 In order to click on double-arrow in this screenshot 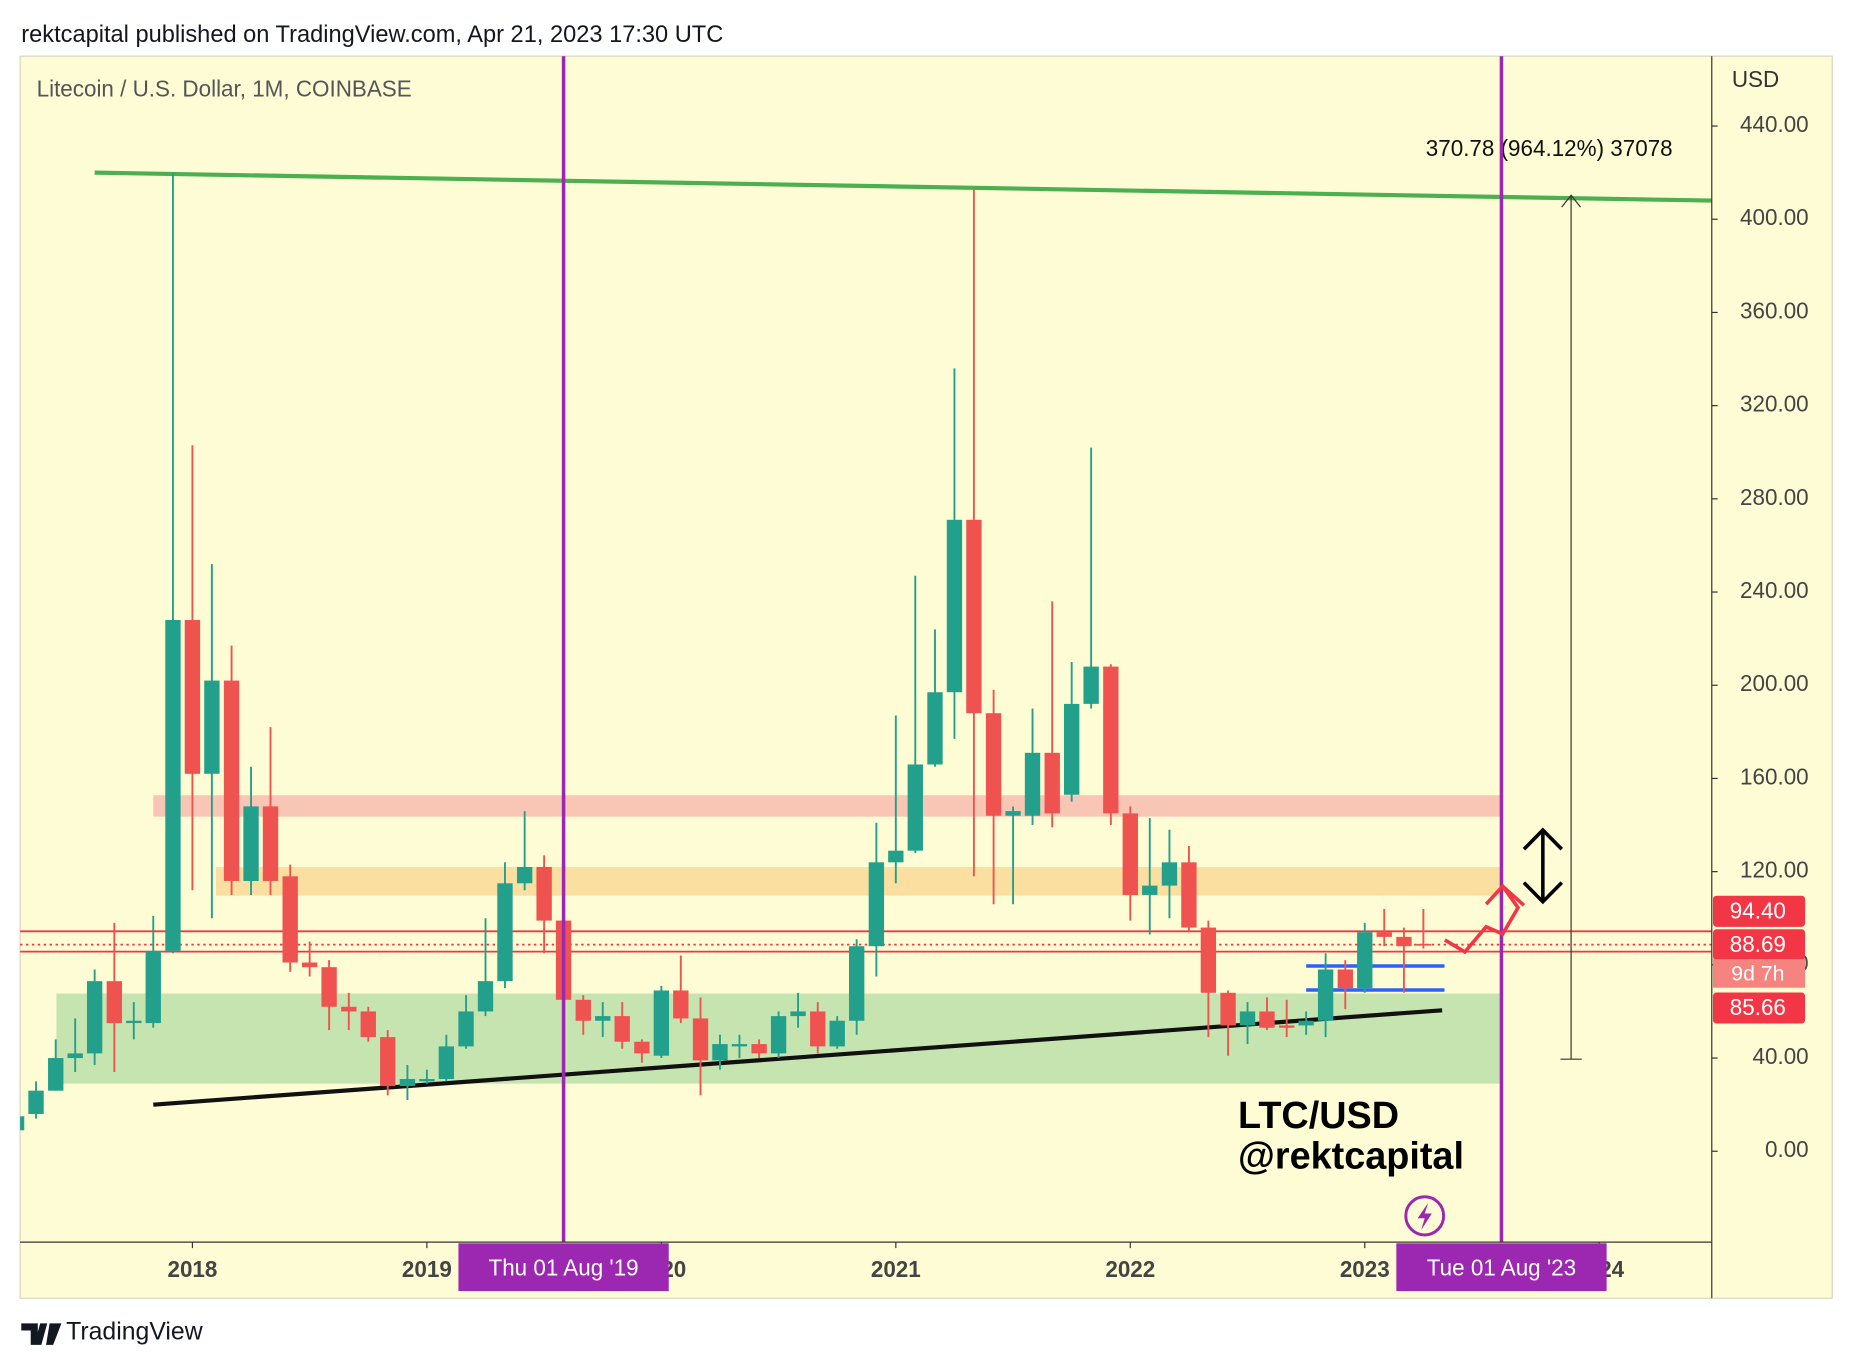, I will do `click(1543, 866)`.